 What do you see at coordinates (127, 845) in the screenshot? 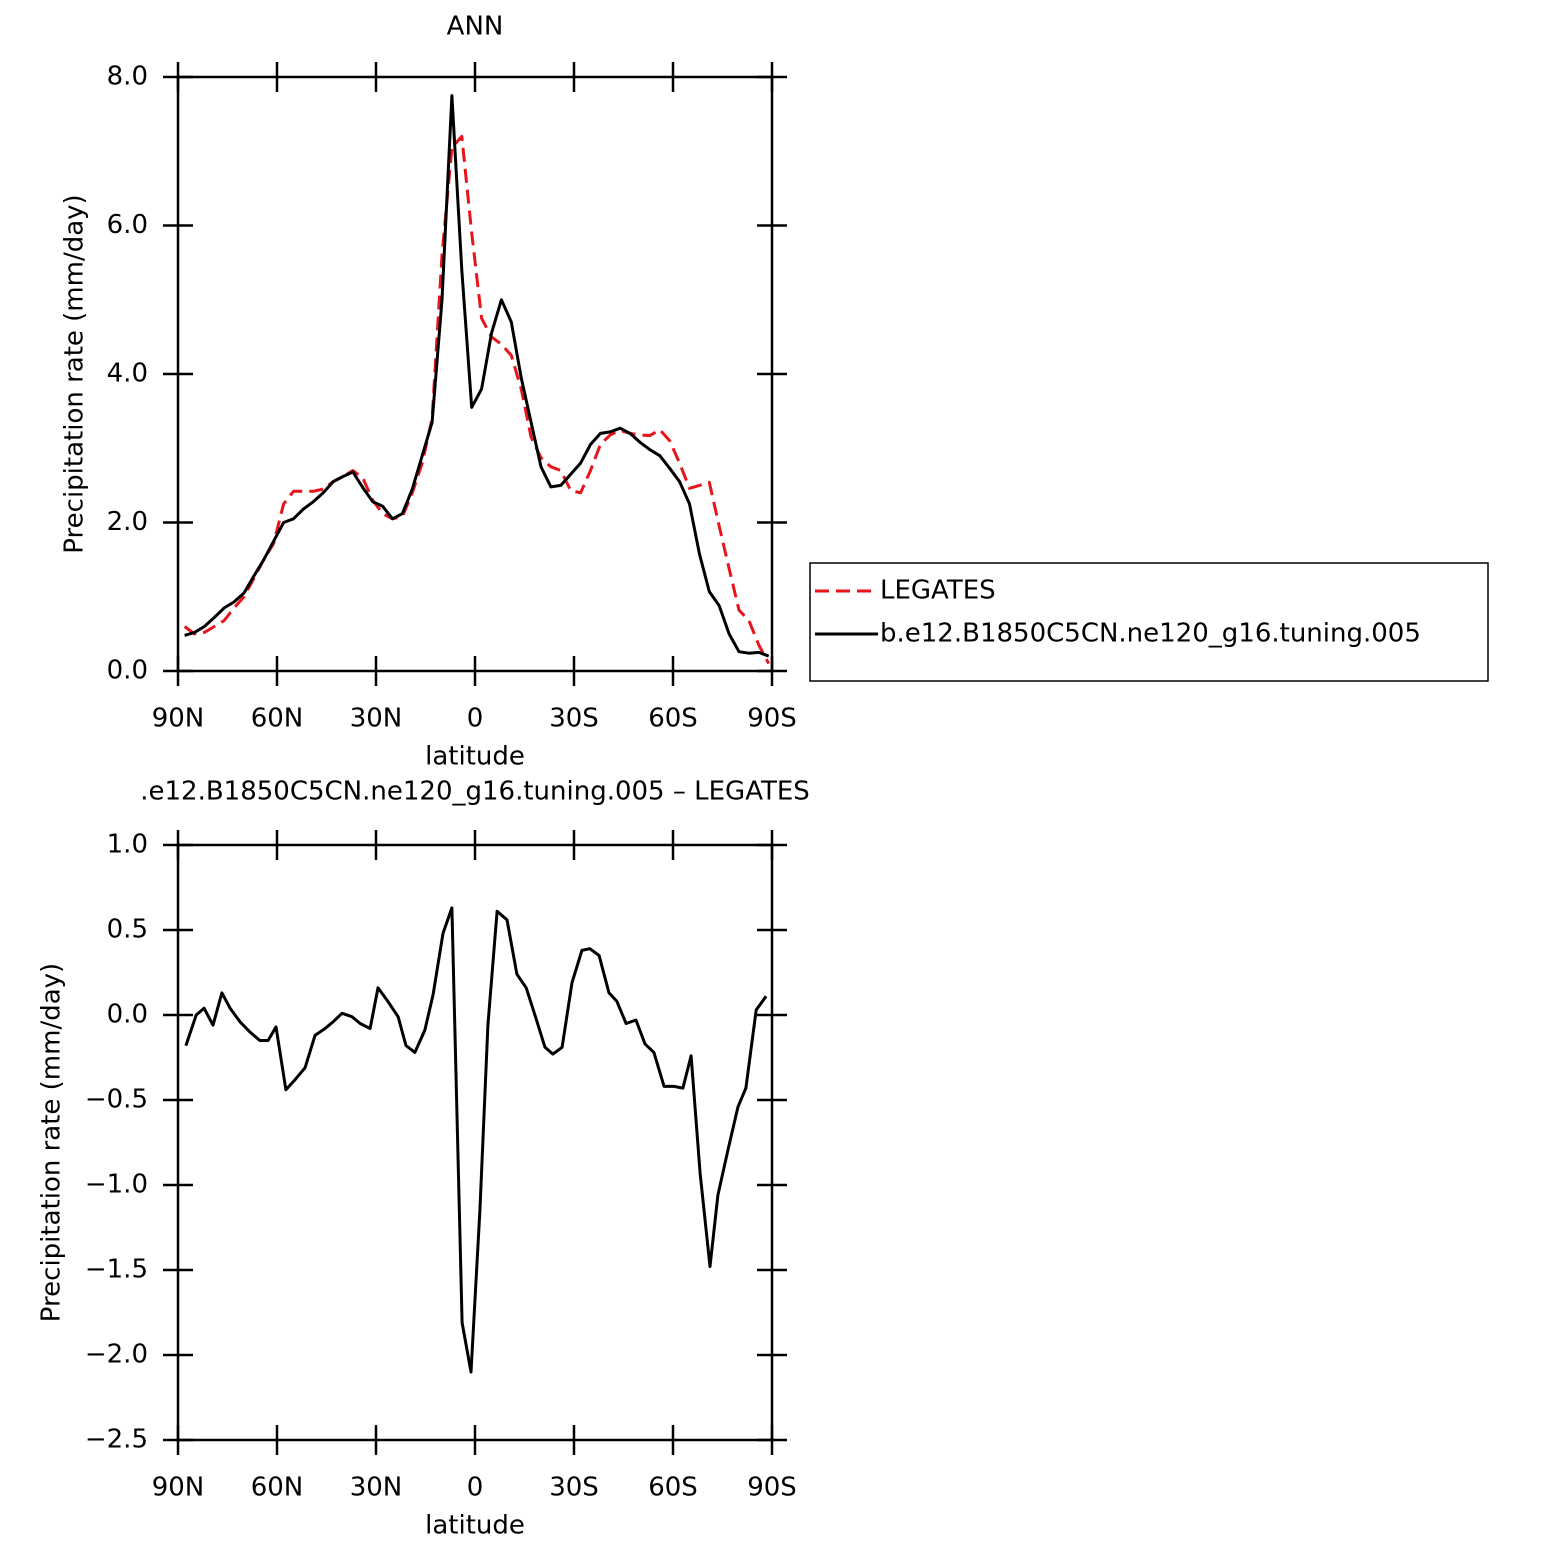
I see `y-tick-label: 1.0` at bounding box center [127, 845].